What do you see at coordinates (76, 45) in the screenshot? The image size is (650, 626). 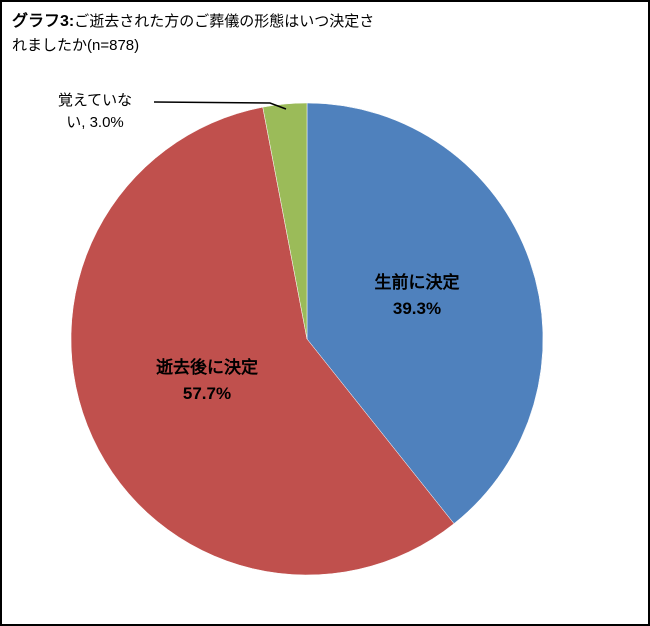 I see `chart-title-line2: れましたか(n=878)` at bounding box center [76, 45].